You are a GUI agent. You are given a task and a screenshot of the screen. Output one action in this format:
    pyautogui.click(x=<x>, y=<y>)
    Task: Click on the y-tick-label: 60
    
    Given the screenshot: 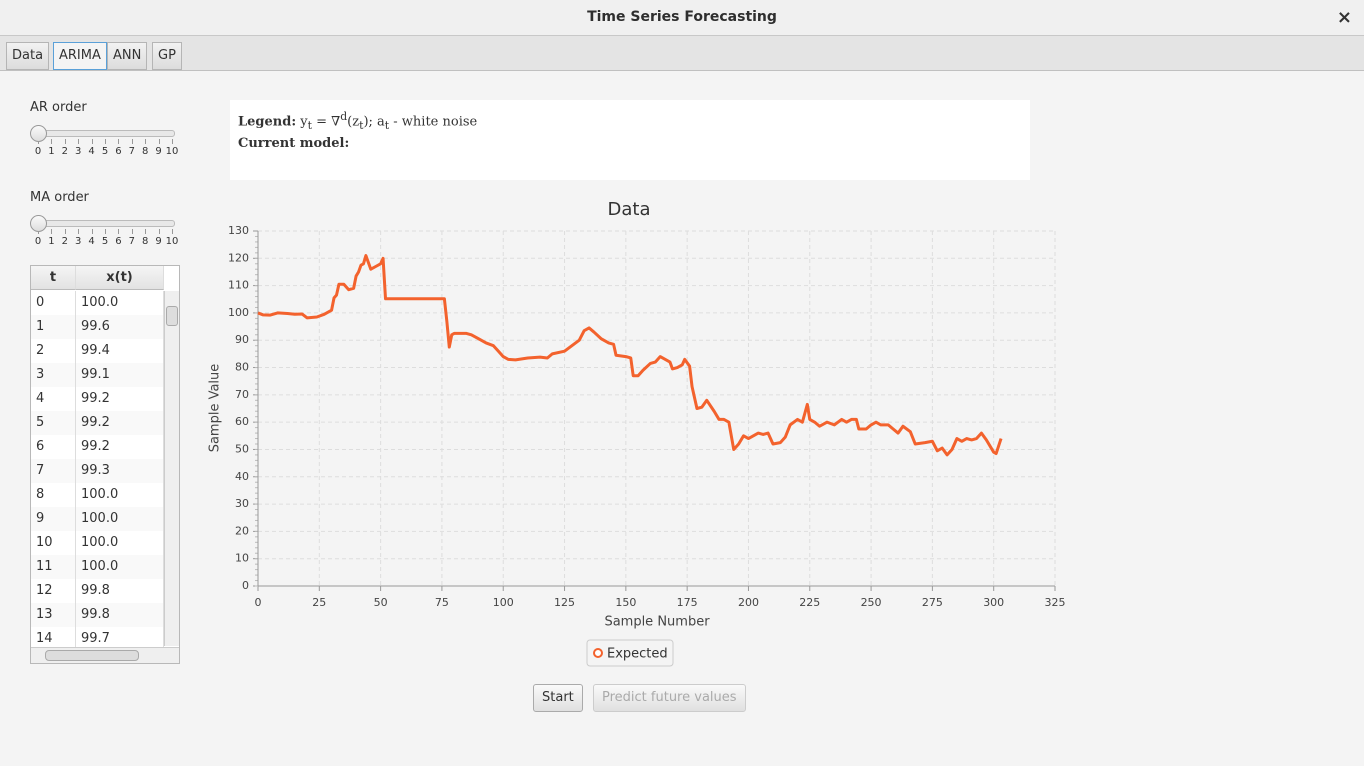 What is the action you would take?
    pyautogui.click(x=242, y=421)
    